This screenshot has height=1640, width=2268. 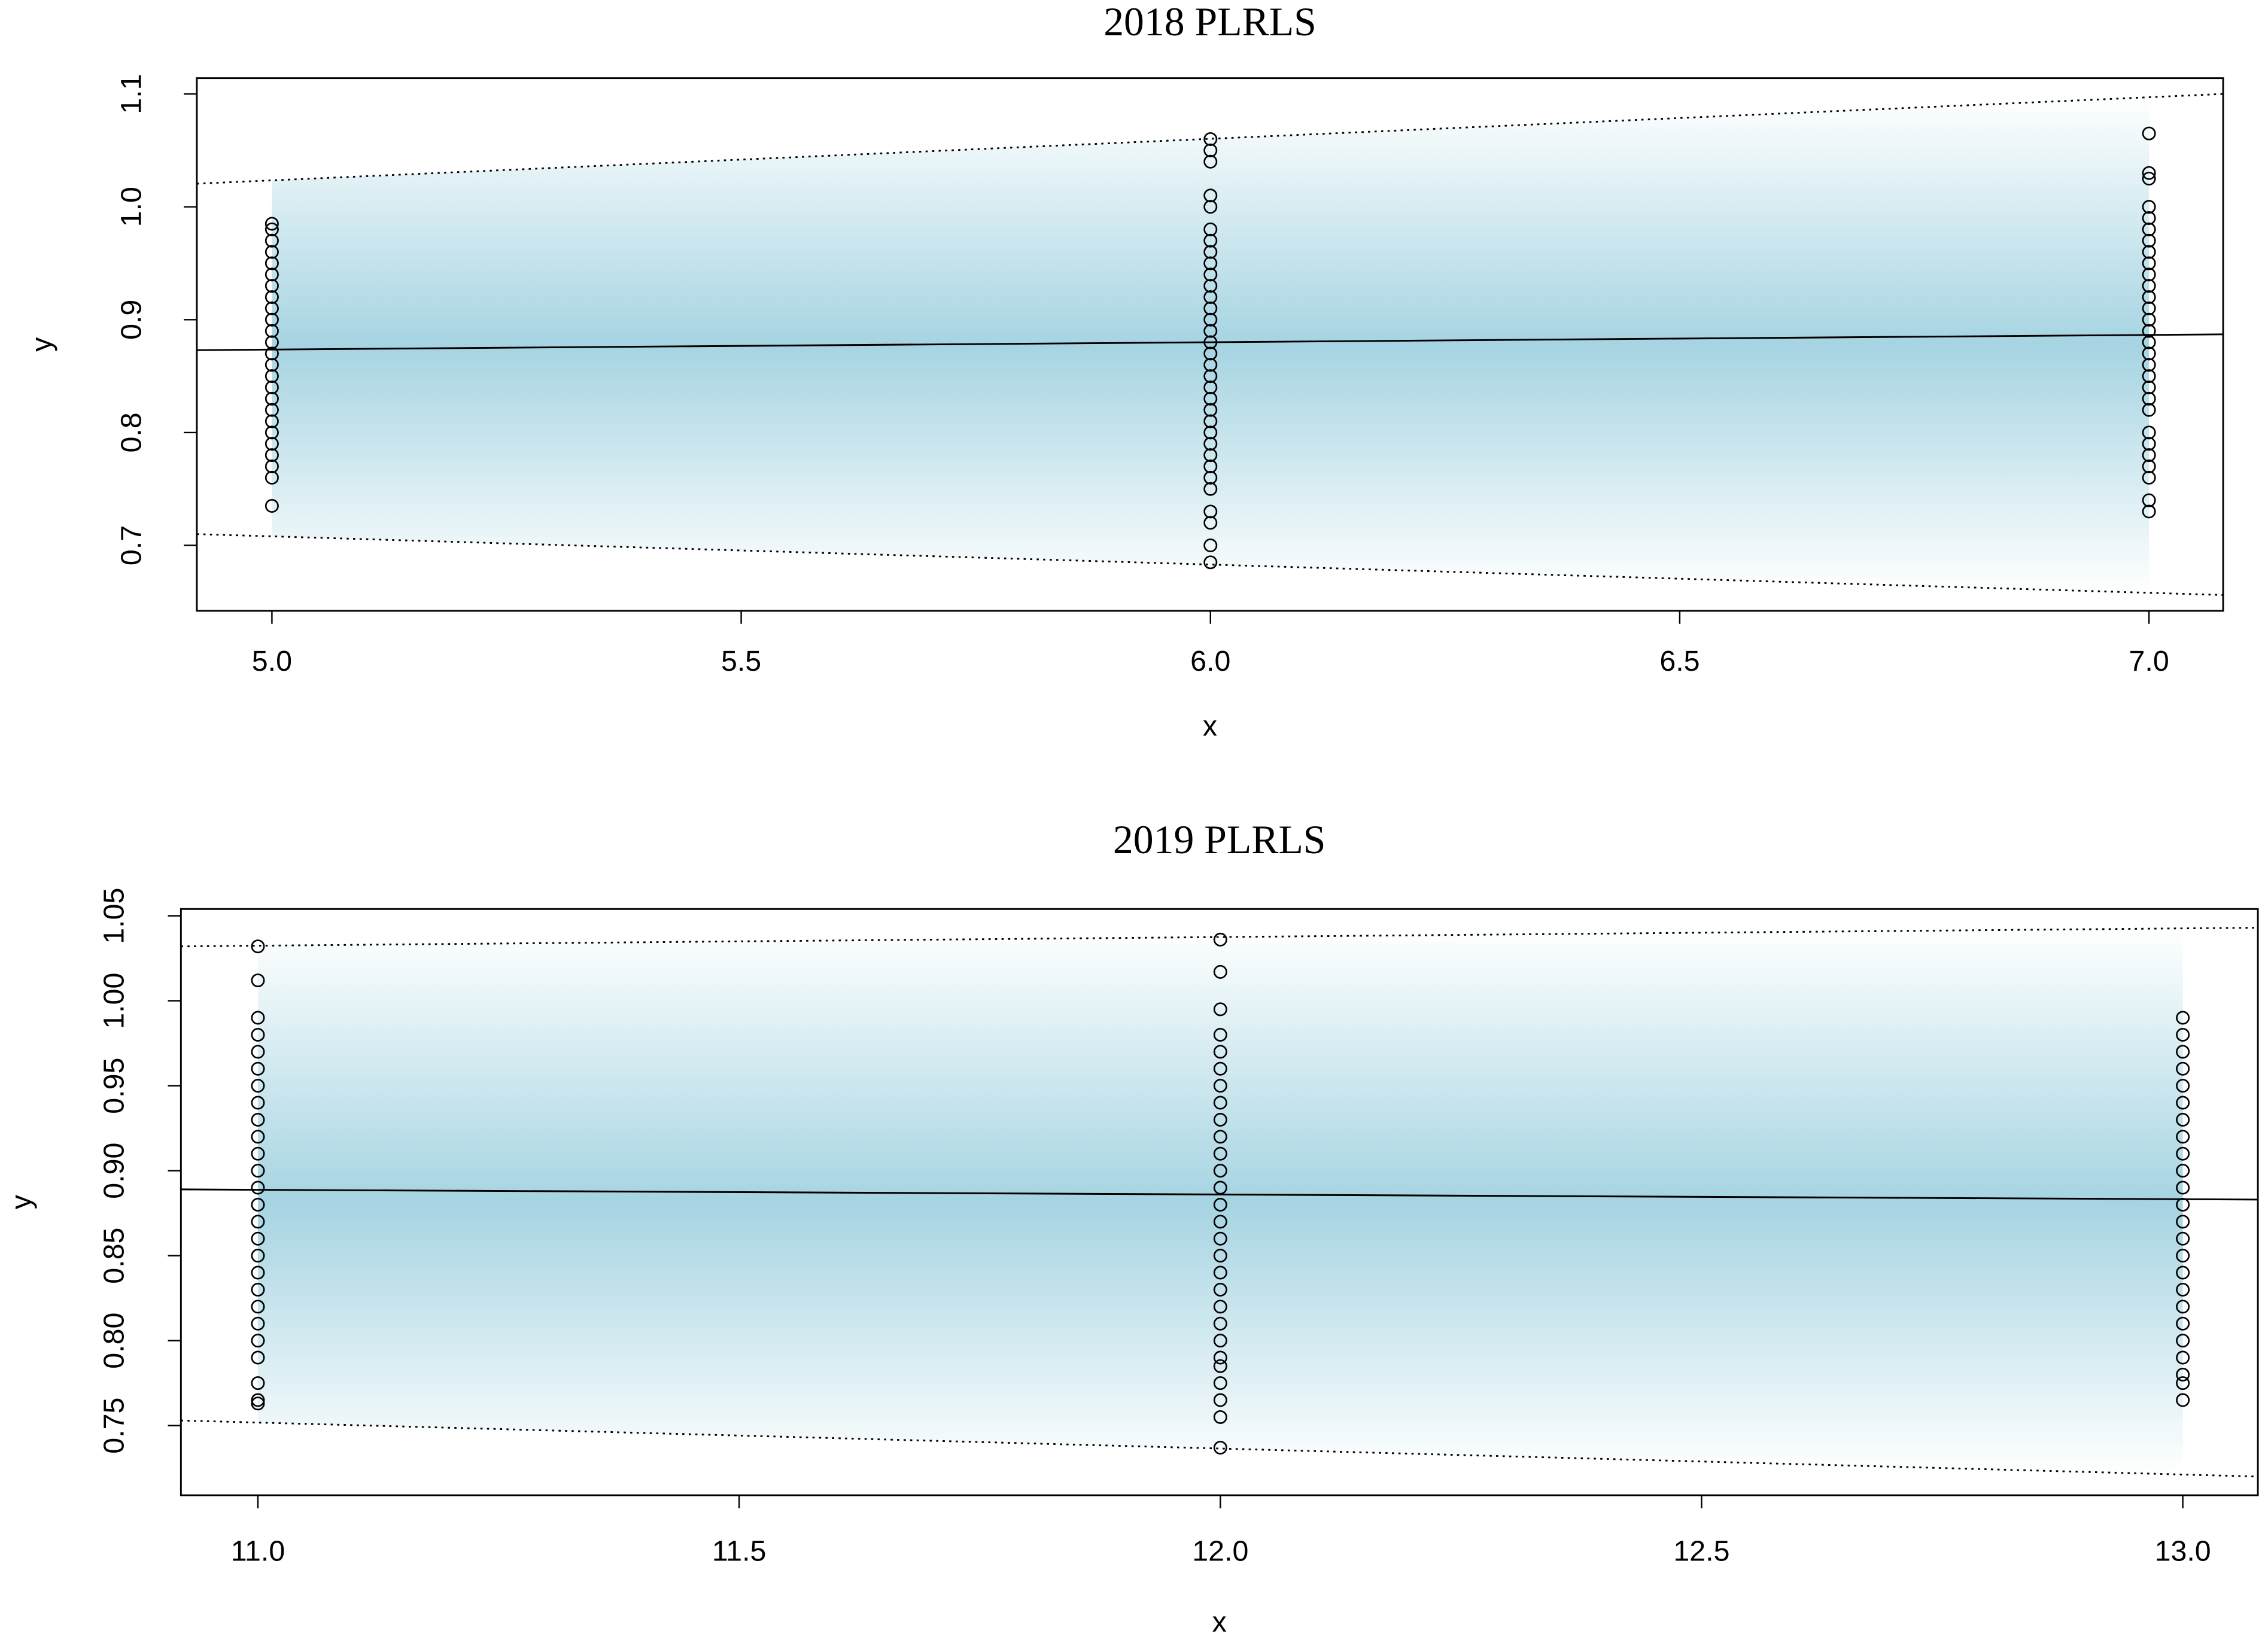 I want to click on y-tick-label: 1.1, so click(x=131, y=94).